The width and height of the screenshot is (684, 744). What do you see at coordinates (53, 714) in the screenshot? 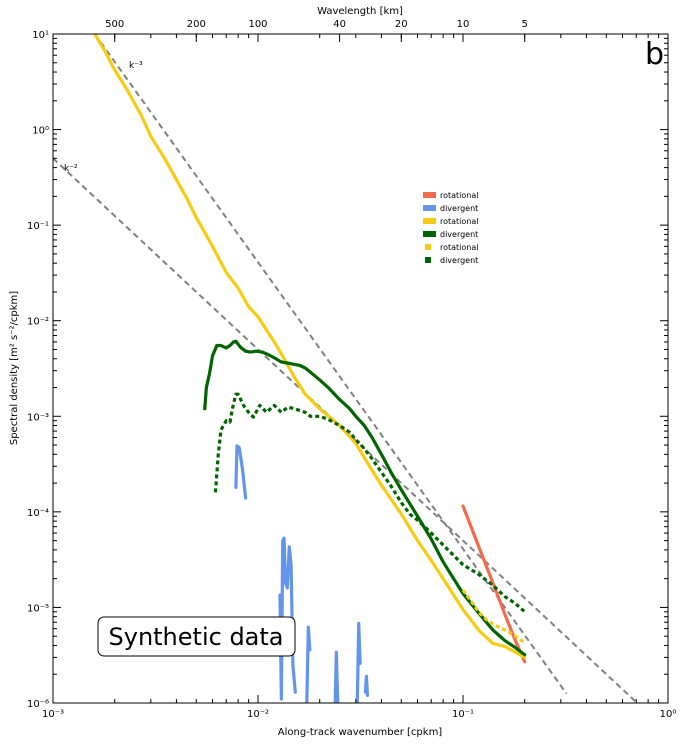
I see `x-tick-label: 10⁻³` at bounding box center [53, 714].